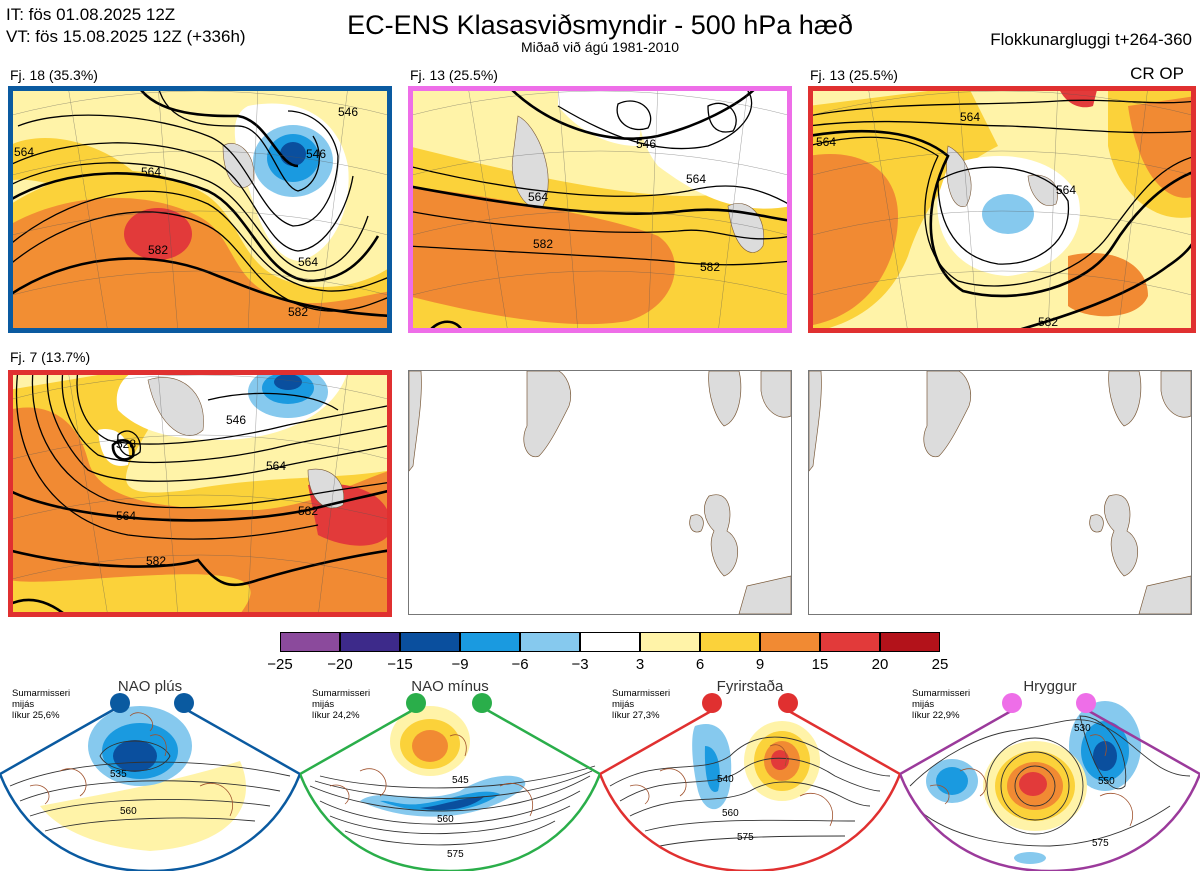 The image size is (1200, 871). I want to click on cluster-3-frame, so click(1002, 209).